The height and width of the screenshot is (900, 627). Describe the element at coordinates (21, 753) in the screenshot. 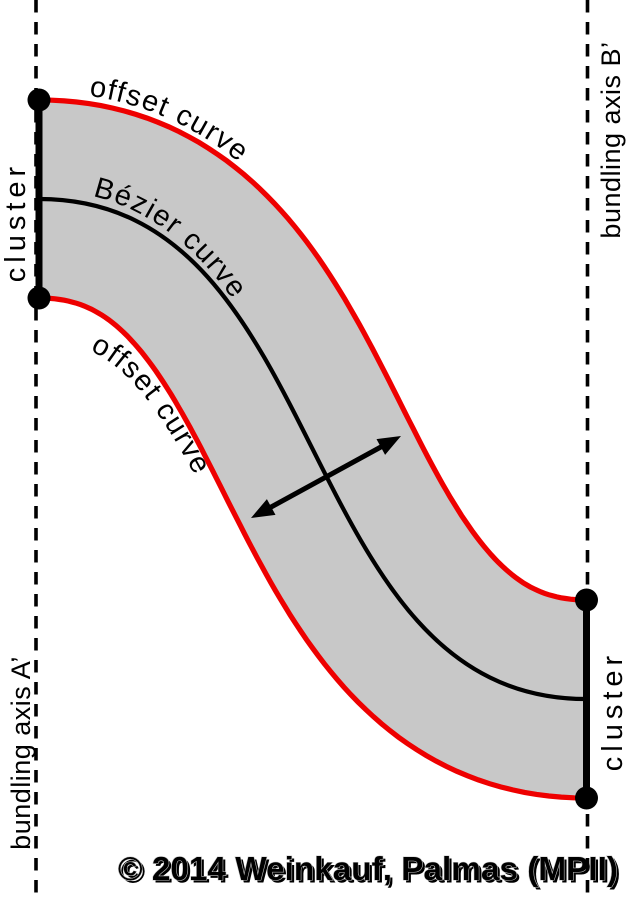

I see `bundling-axis-a-label: bundling axis A’` at that location.